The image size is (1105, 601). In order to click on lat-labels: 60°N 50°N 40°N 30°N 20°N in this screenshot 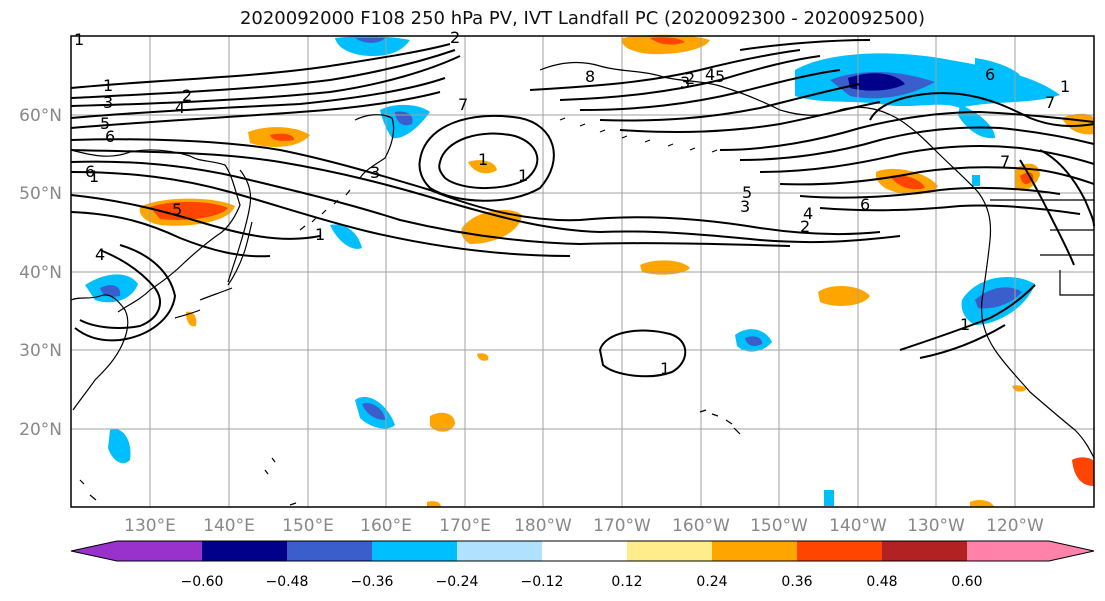, I will do `click(40, 273)`.